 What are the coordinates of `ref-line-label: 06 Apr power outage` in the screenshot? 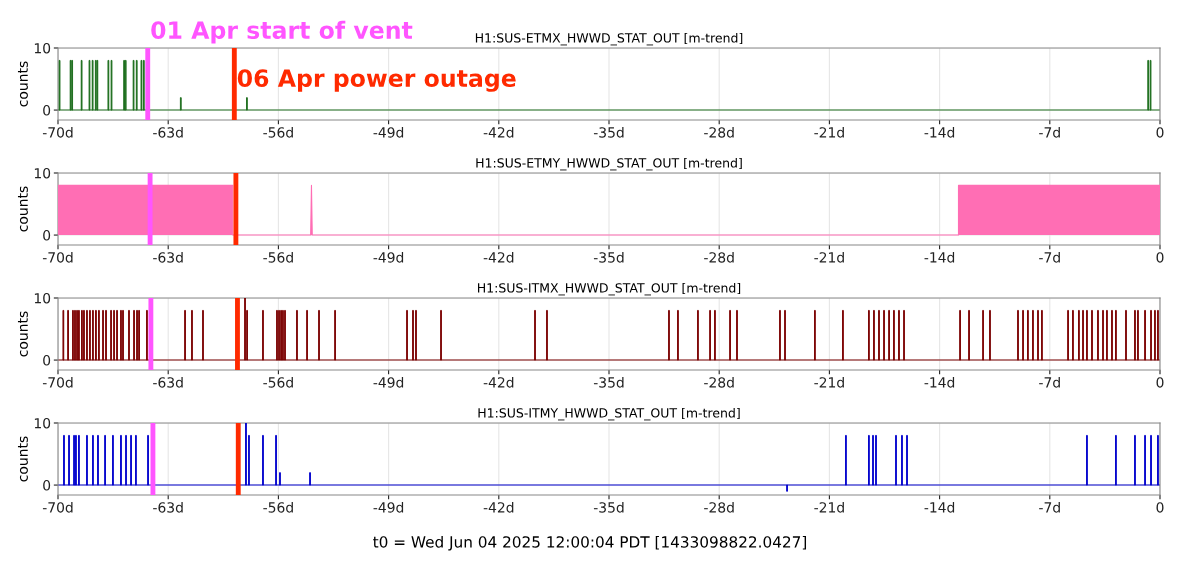 It's located at (376, 80).